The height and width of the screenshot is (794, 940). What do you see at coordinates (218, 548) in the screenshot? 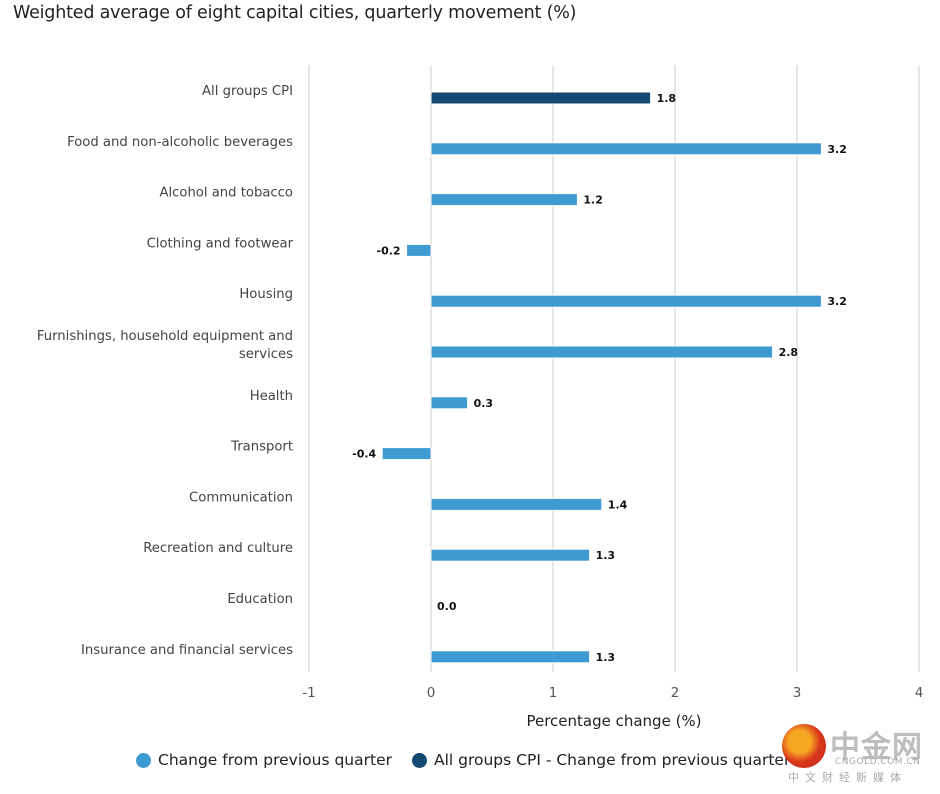
I see `category-label: Recreation and culture` at bounding box center [218, 548].